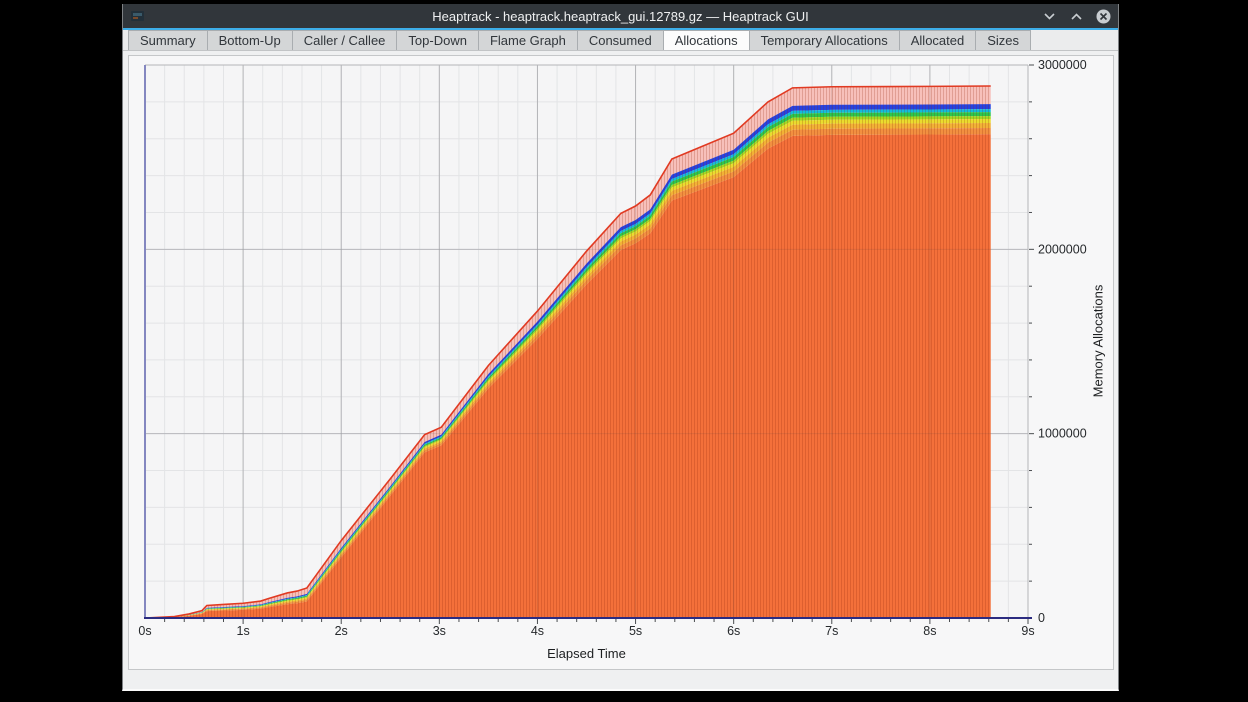  I want to click on svg-text: 9s, so click(1027, 631).